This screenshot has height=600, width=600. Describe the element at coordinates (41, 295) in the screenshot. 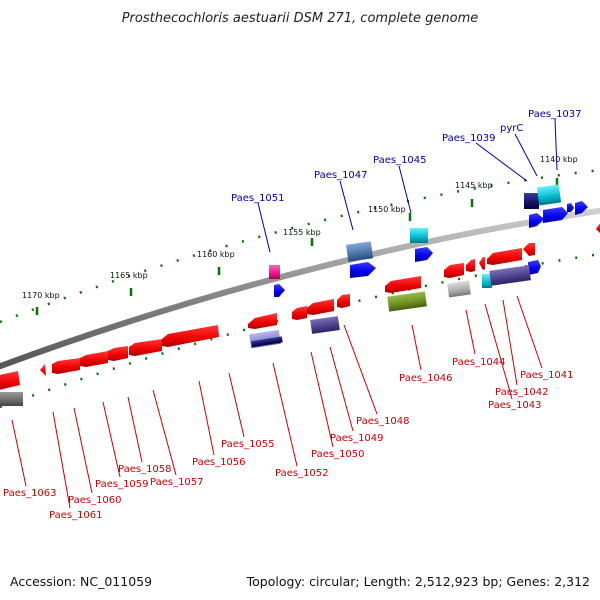

I see `scale-label-1170: 1170 kbp` at that location.